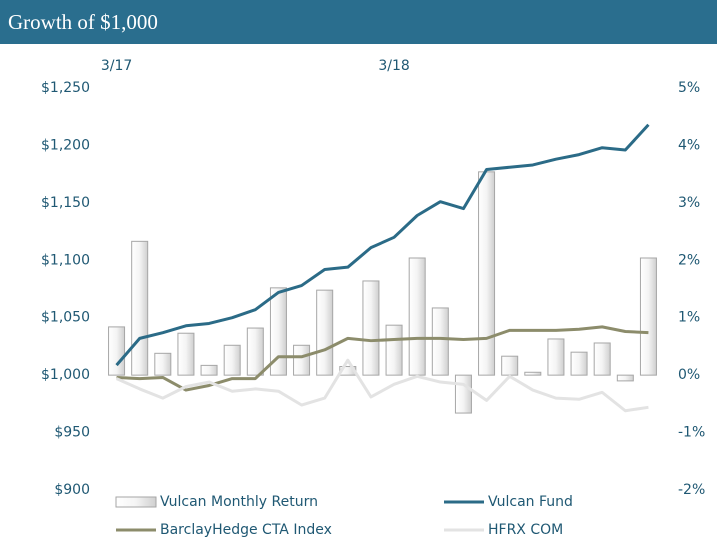 This screenshot has height=540, width=717. I want to click on y2-tick-label: 5%, so click(689, 88).